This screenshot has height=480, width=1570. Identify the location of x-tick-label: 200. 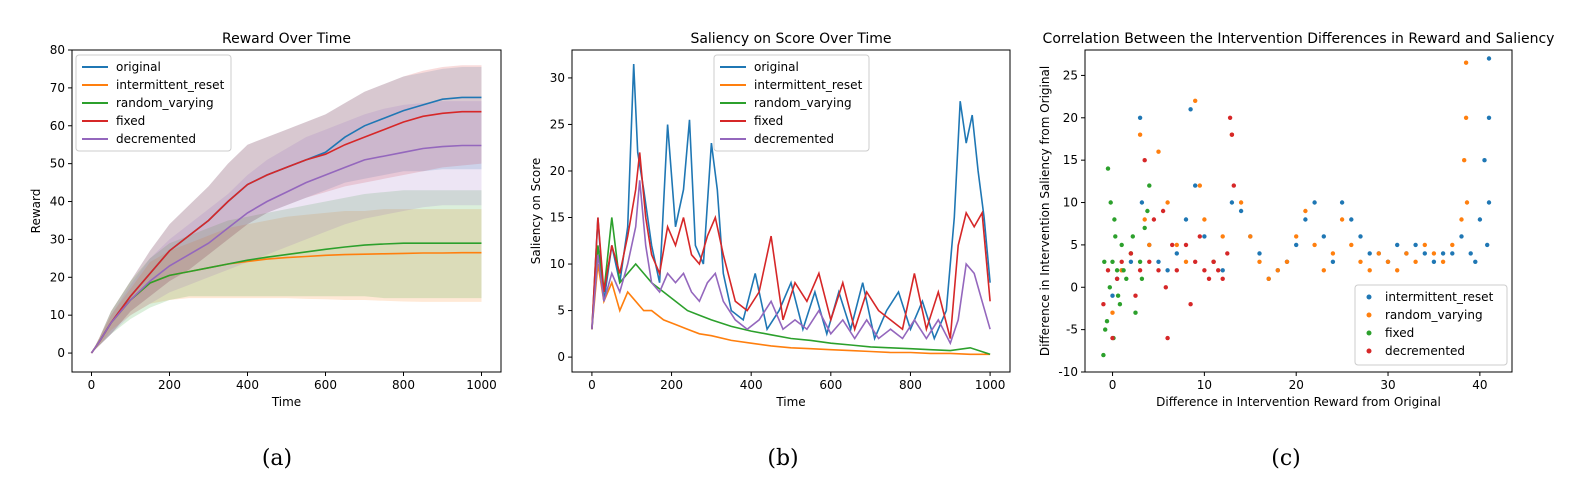
(169, 385).